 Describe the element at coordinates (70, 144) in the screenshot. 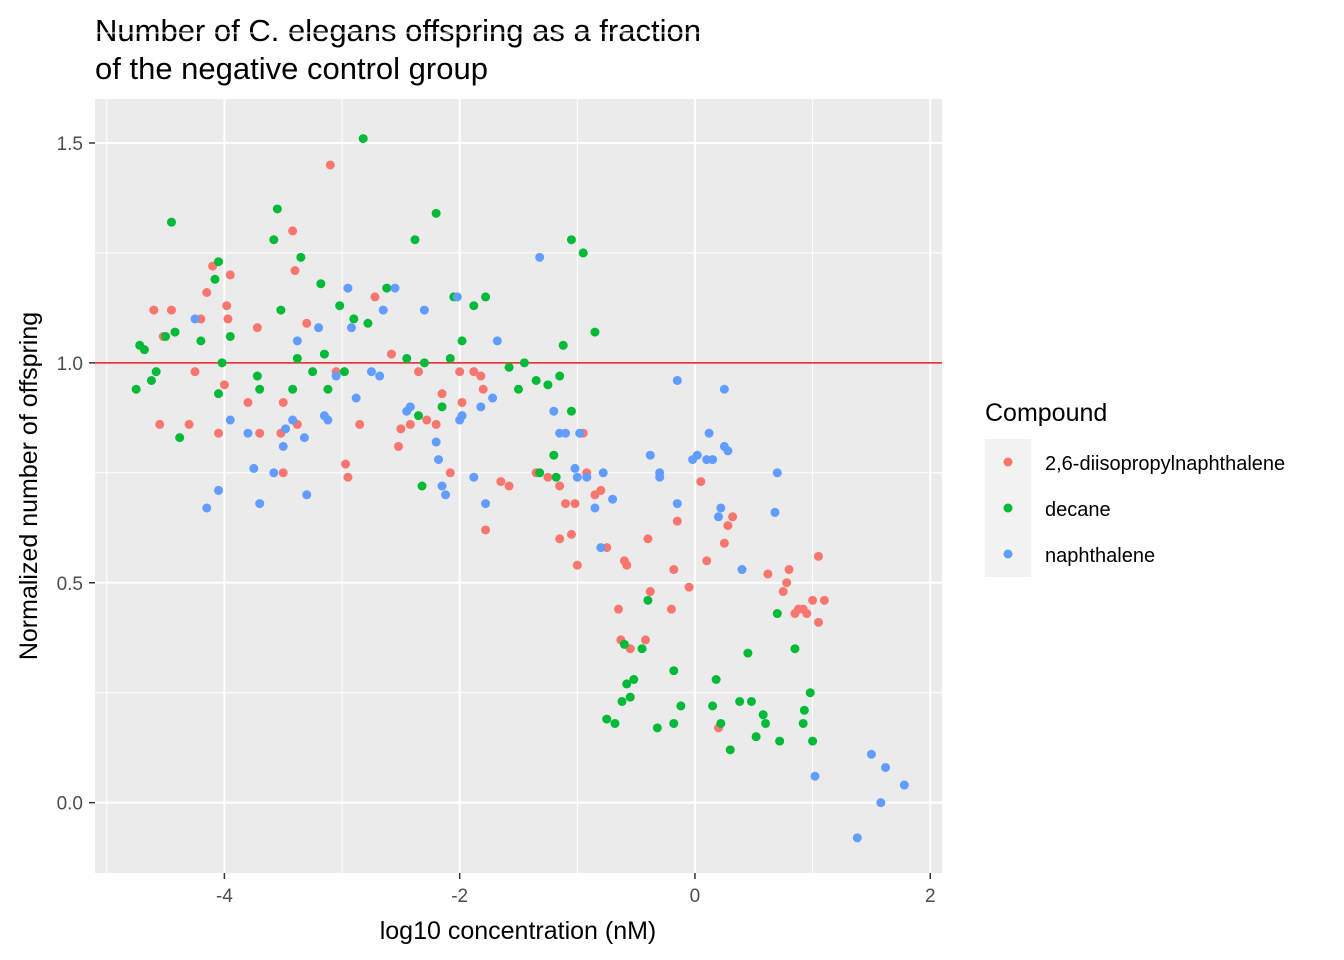

I see `y-tick-label: 1.5` at that location.